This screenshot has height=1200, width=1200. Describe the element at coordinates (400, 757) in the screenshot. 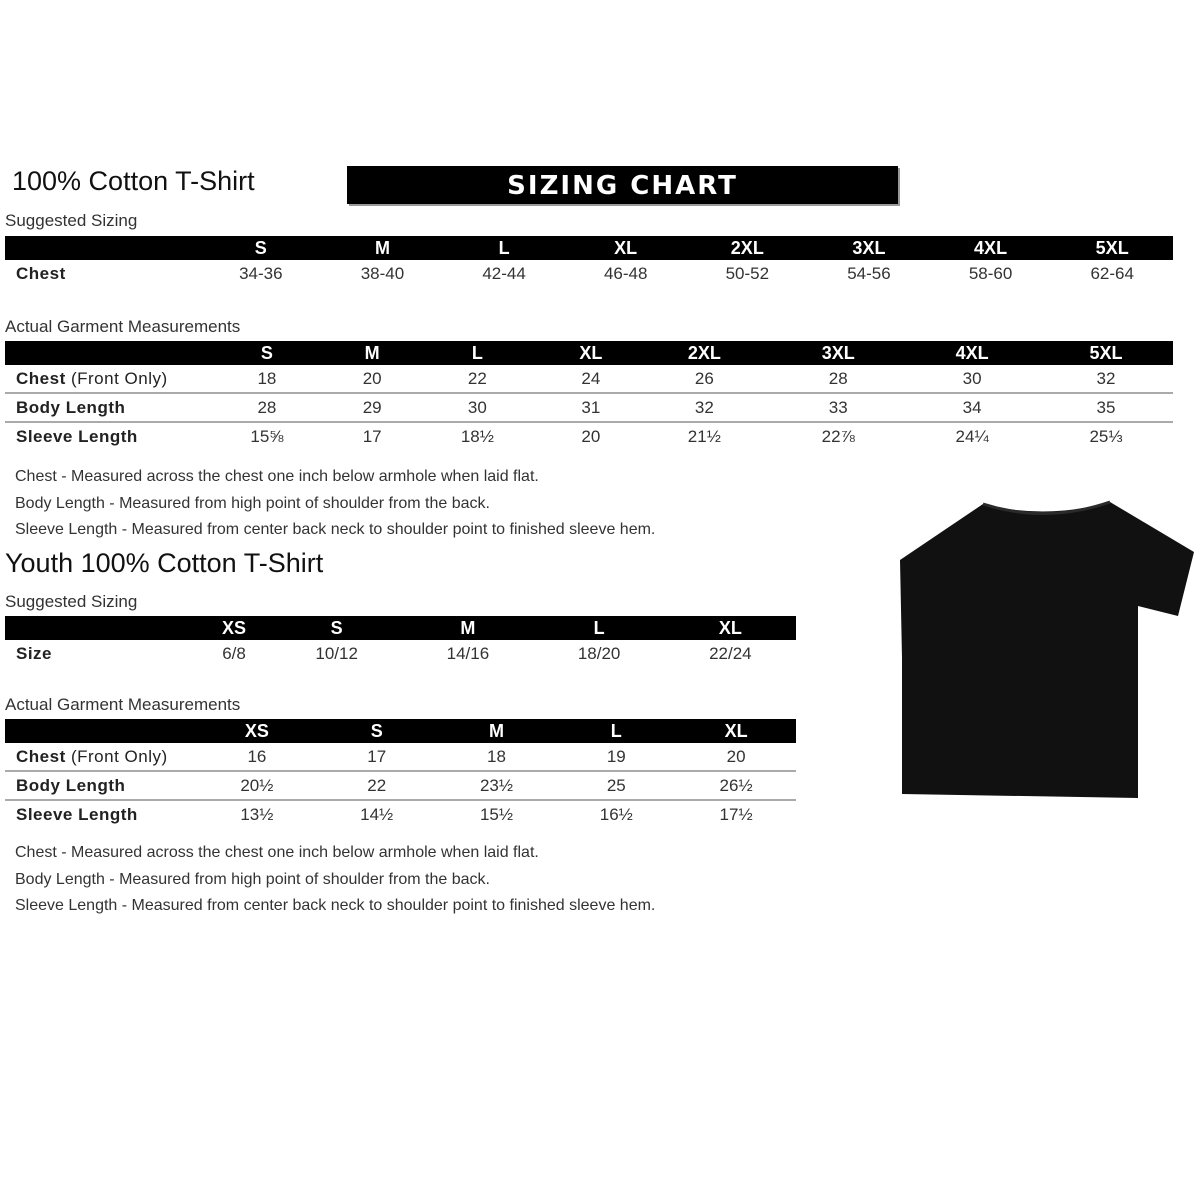

I see `table-row: Chest (Front Only) 16 17 18 19 20` at that location.